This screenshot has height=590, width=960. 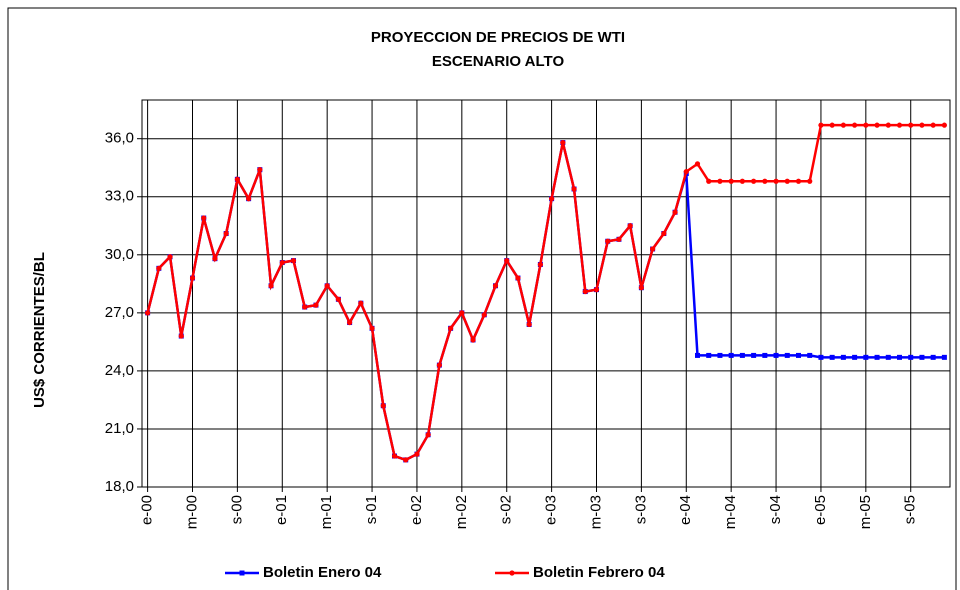 What do you see at coordinates (147, 510) in the screenshot?
I see `x-tick-label: e-00` at bounding box center [147, 510].